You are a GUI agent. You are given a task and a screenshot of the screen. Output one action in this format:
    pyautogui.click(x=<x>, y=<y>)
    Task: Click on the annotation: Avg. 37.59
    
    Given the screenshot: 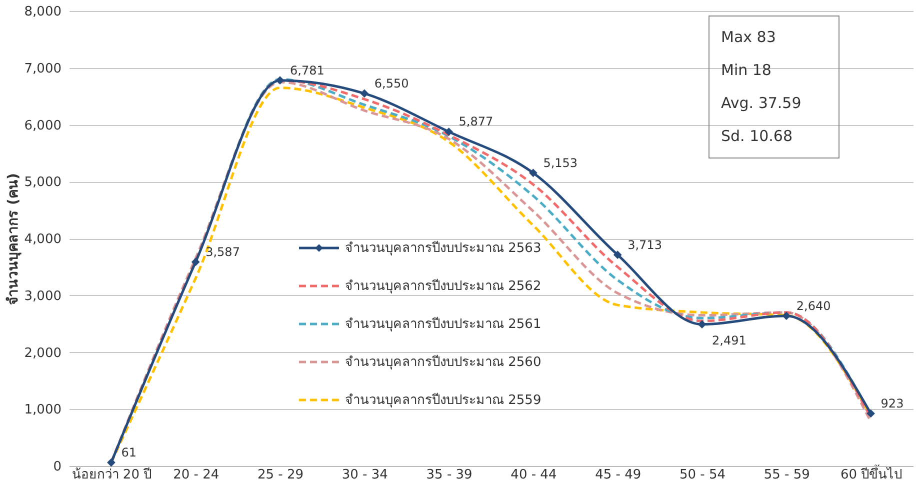 What is the action you would take?
    pyautogui.click(x=761, y=103)
    